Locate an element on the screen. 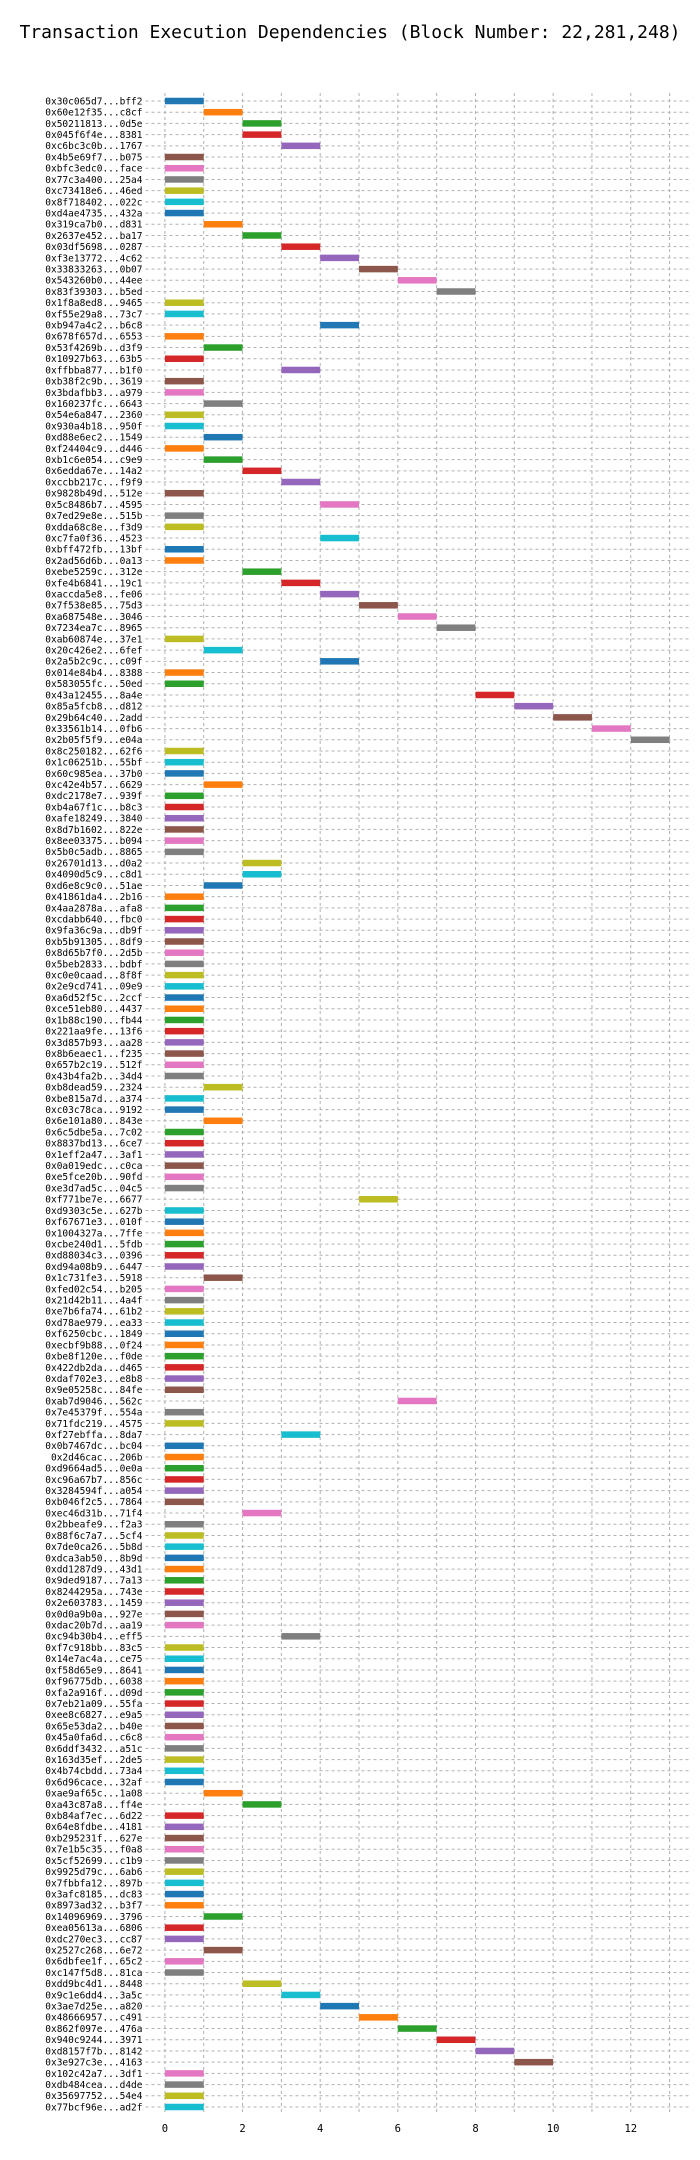 This screenshot has height=2160, width=700. transaction-label: 0xecbf9b88...0f24 is located at coordinates (94, 1345).